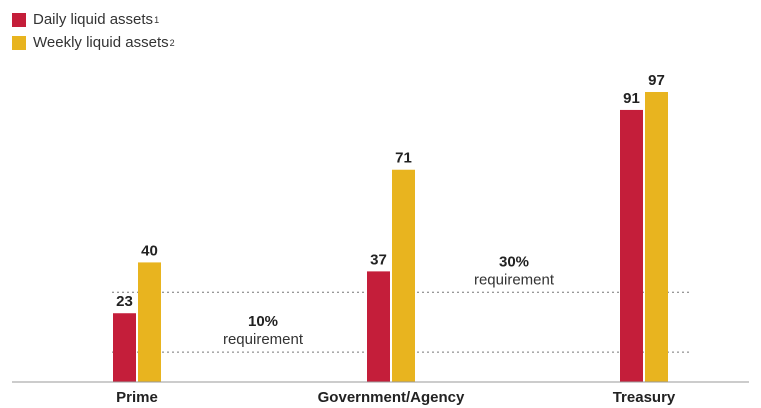  Describe the element at coordinates (631, 98) in the screenshot. I see `bar-value-label: 91` at that location.